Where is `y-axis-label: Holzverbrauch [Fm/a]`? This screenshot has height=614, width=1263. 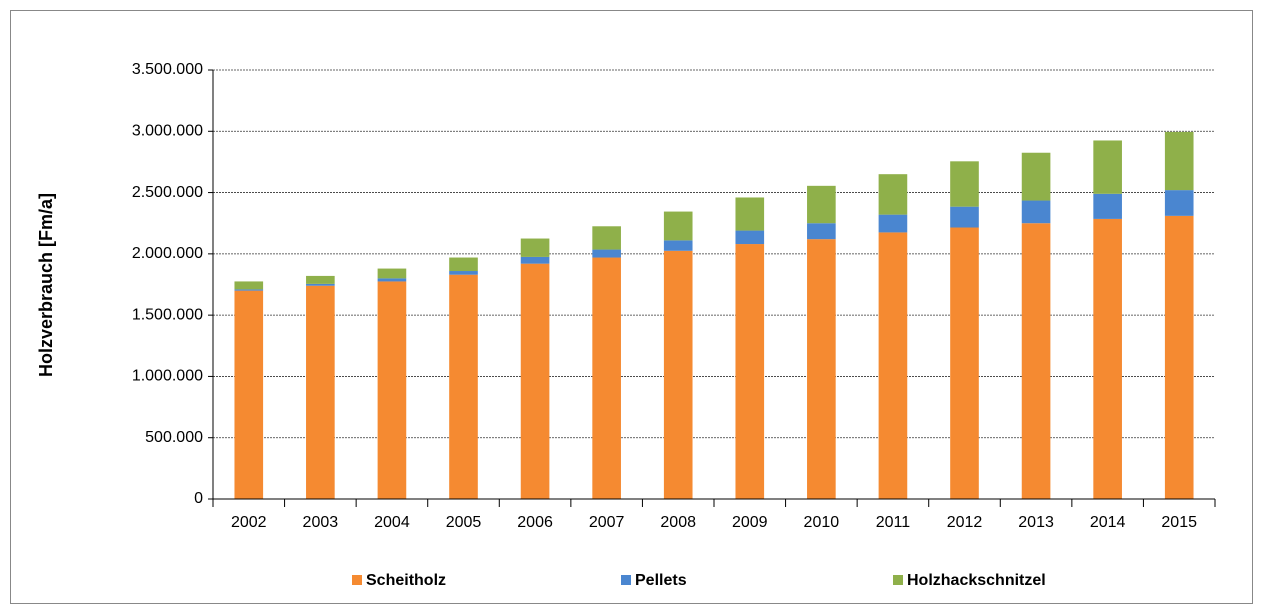 y-axis-label: Holzverbrauch [Fm/a] is located at coordinates (46, 285).